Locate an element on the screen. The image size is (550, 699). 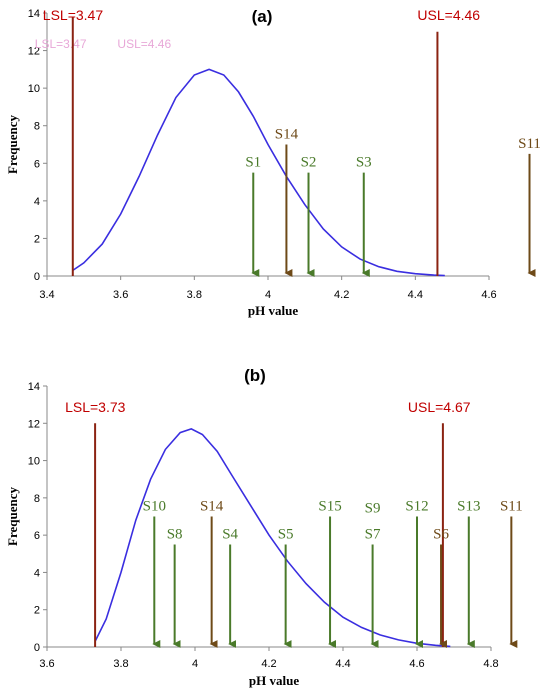
marker-label-s9: S9 is located at coordinates (373, 508).